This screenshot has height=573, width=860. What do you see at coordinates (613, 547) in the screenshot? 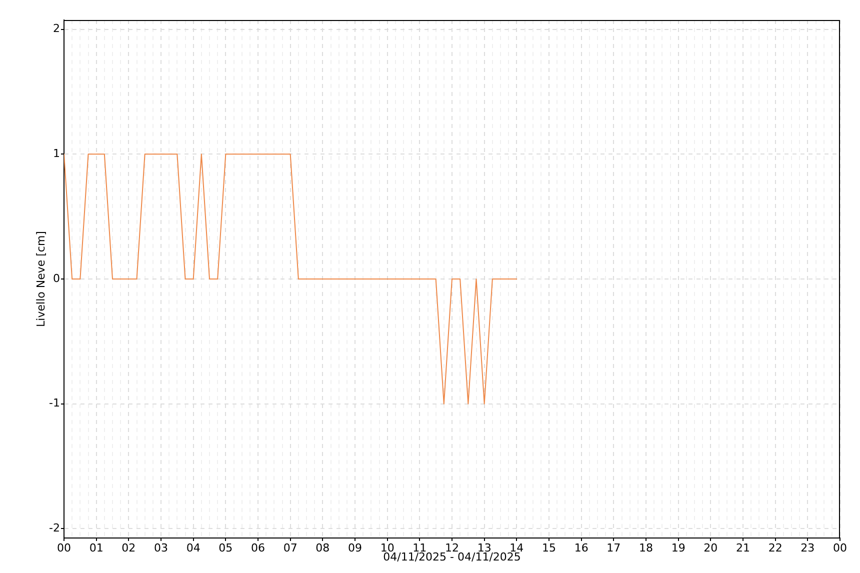
I see `x-tick-label: 17` at bounding box center [613, 547].